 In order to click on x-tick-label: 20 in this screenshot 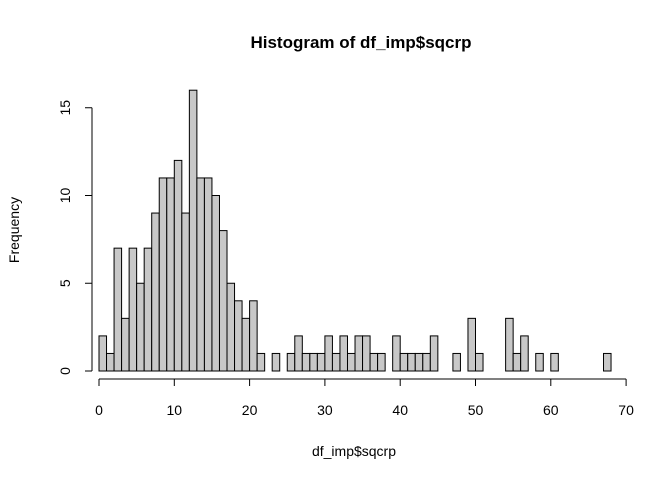, I will do `click(250, 410)`.